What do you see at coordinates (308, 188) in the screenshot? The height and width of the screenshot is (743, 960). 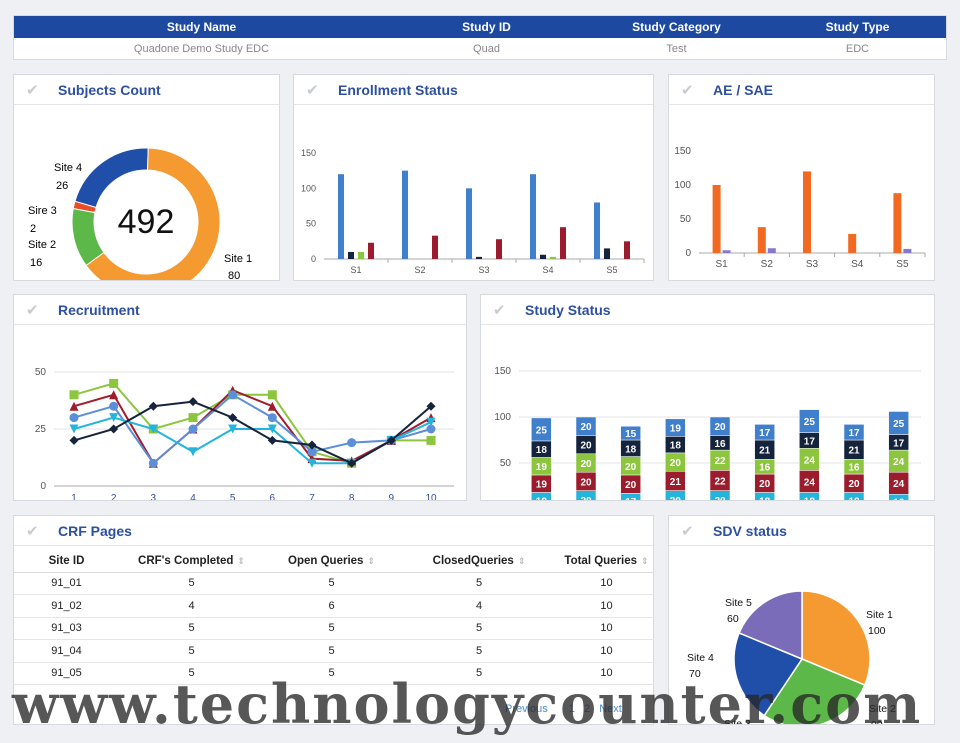 I see `enrollment-ytick: 100` at bounding box center [308, 188].